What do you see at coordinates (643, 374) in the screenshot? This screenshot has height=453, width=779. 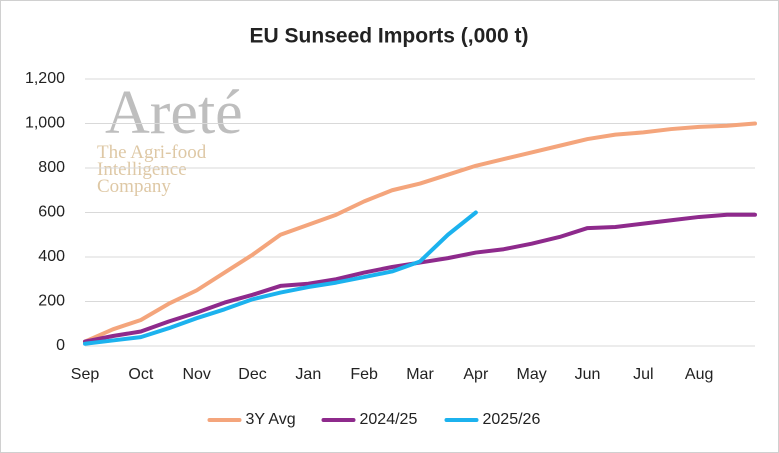 I see `x-tick-label: Jul` at bounding box center [643, 374].